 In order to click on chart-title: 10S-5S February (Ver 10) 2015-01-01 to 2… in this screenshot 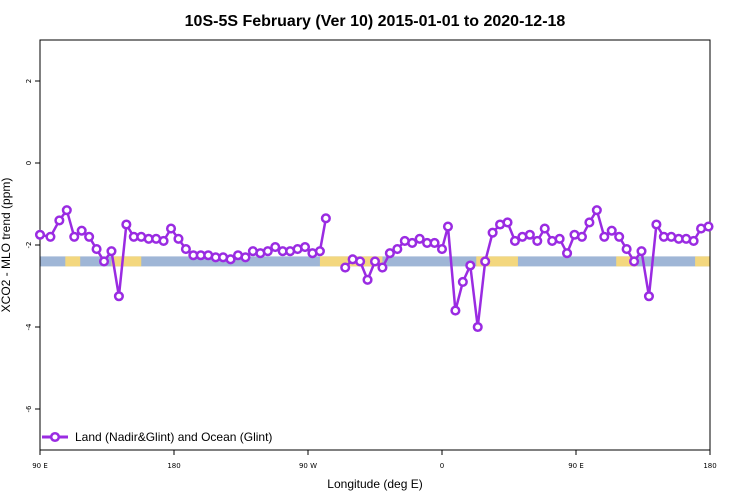, I will do `click(375, 21)`.